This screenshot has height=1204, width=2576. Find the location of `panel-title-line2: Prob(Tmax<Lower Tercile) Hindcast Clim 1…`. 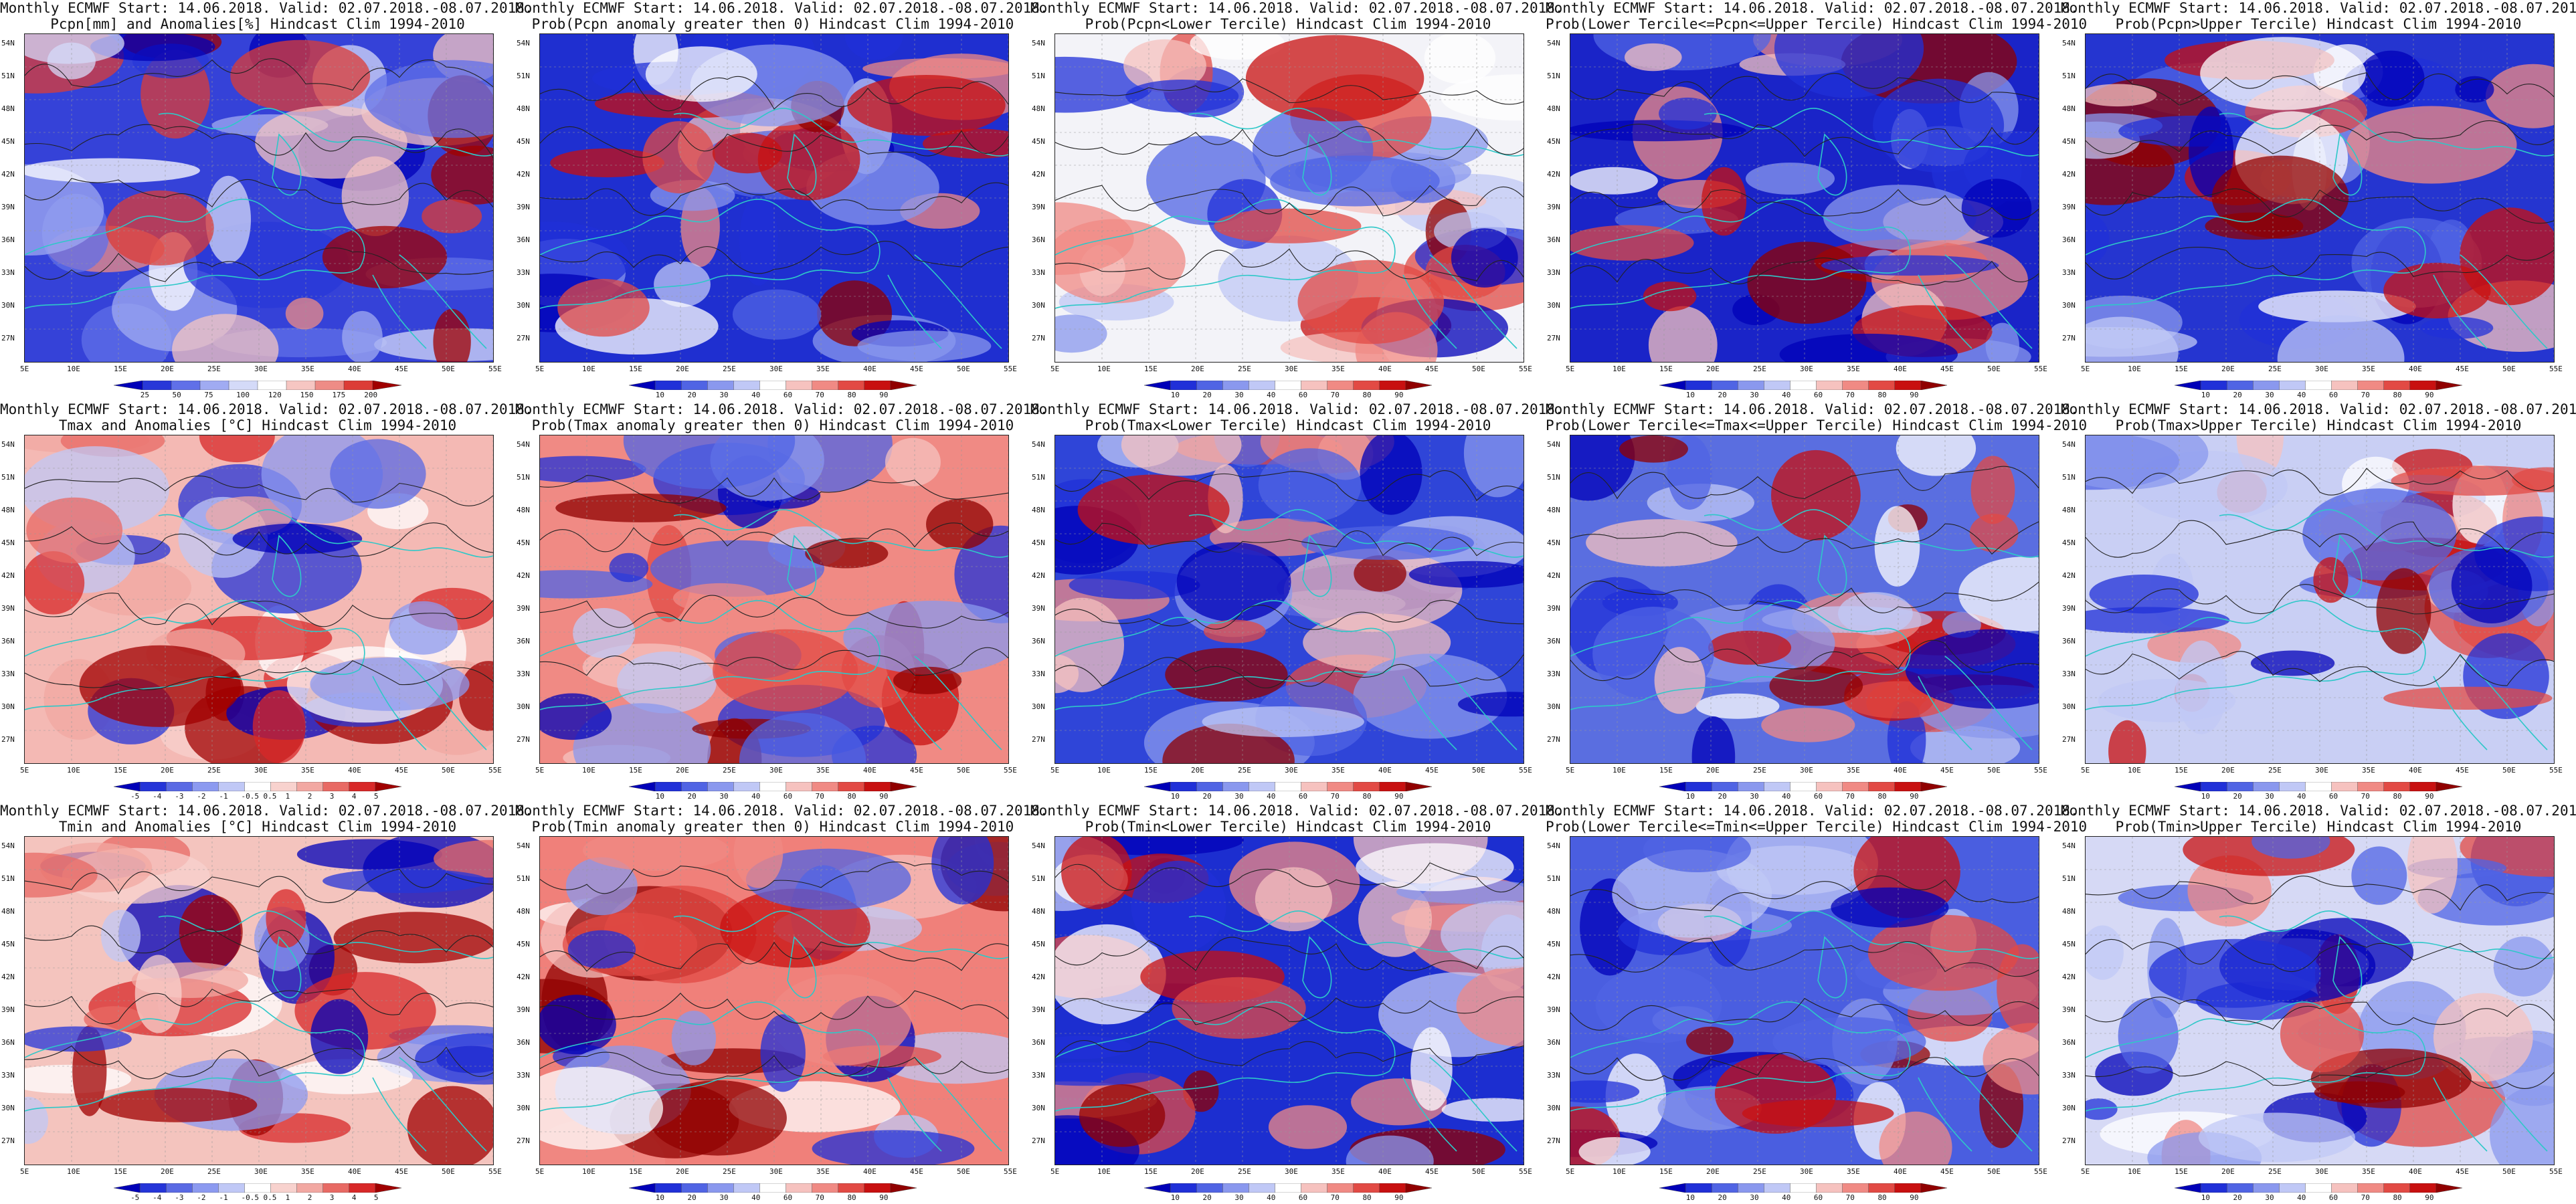

panel-title-line2: Prob(Tmax<Lower Tercile) Hindcast Clim 1… is located at coordinates (1288, 425).